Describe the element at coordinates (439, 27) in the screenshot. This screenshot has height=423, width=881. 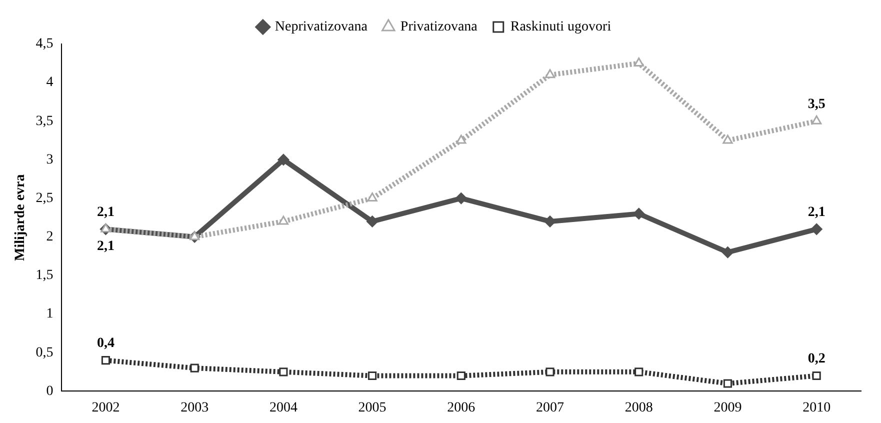
I see `legend-label: Privatizovana` at that location.